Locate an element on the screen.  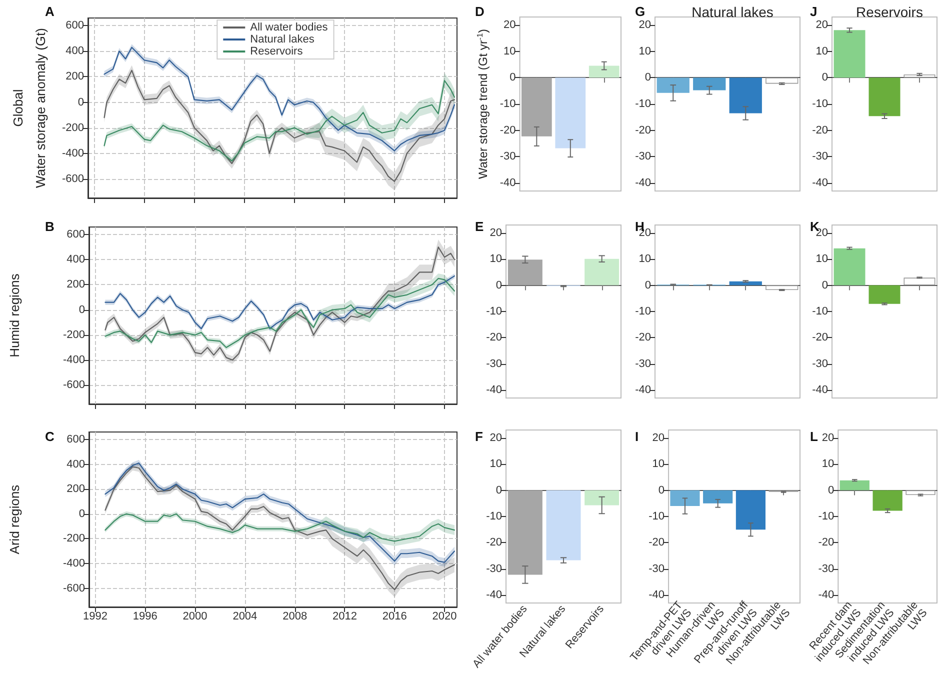
x-tick-label: 2000 is located at coordinates (195, 616).